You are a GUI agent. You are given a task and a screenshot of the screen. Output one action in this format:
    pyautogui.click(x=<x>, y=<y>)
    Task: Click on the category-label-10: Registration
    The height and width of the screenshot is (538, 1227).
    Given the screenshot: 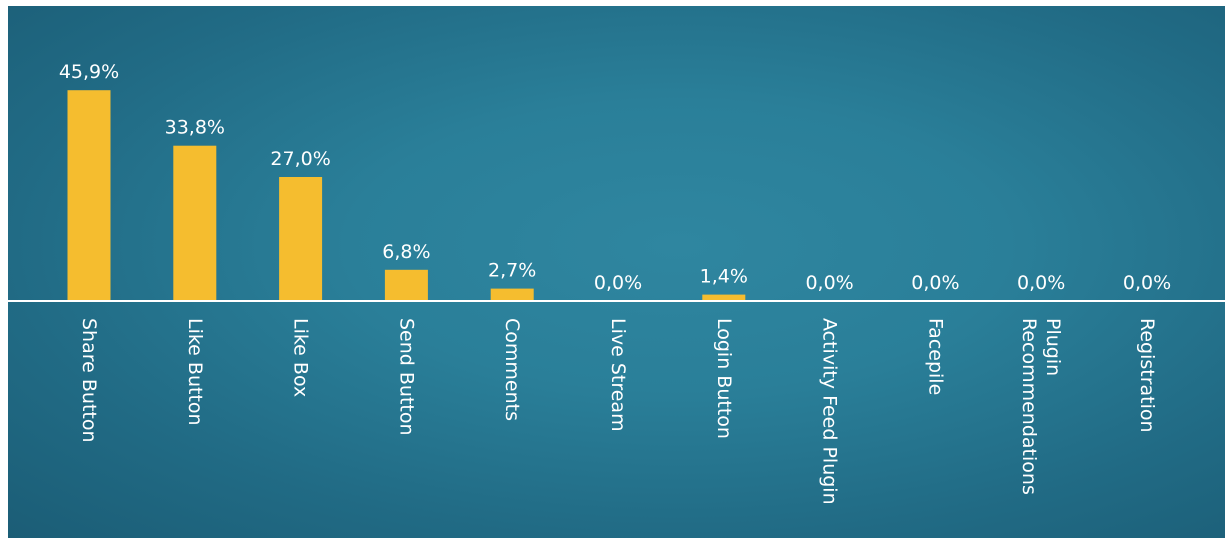 What is the action you would take?
    pyautogui.click(x=1147, y=375)
    